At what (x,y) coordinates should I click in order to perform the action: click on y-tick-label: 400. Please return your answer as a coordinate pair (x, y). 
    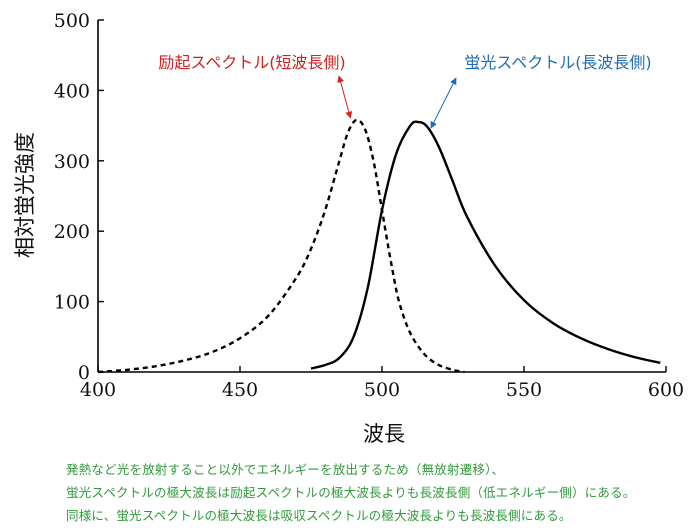
    Looking at the image, I should click on (72, 91).